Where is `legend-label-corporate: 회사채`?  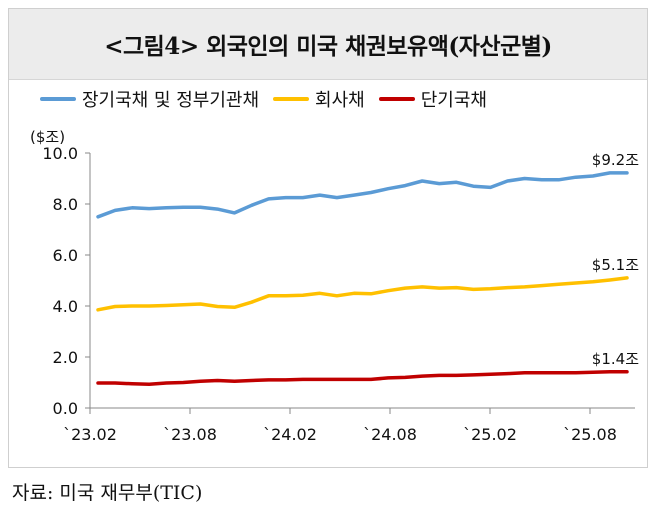 legend-label-corporate: 회사채 is located at coordinates (340, 100).